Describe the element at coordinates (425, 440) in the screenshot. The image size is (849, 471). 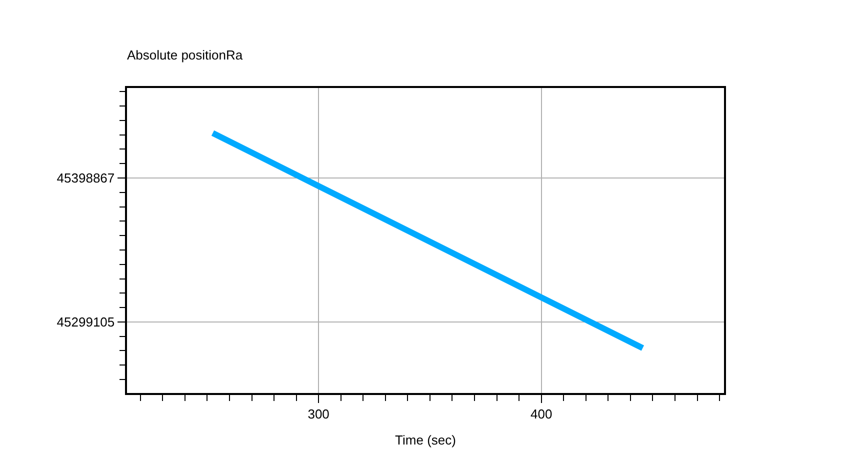
I see `x-axis-title: Time (sec)` at that location.